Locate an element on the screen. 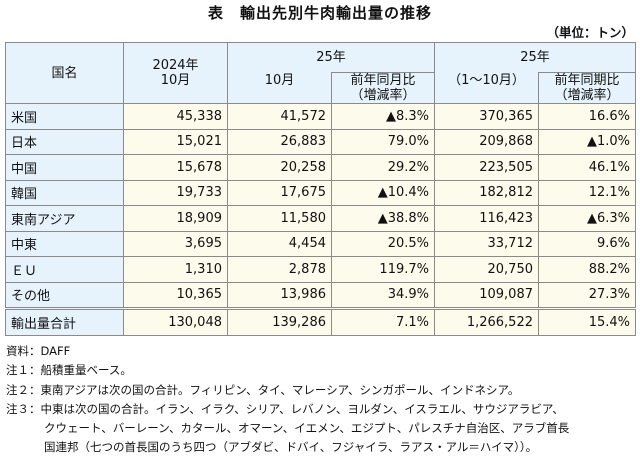 The height and width of the screenshot is (458, 640). country-cell: 韓国 is located at coordinates (64, 192).